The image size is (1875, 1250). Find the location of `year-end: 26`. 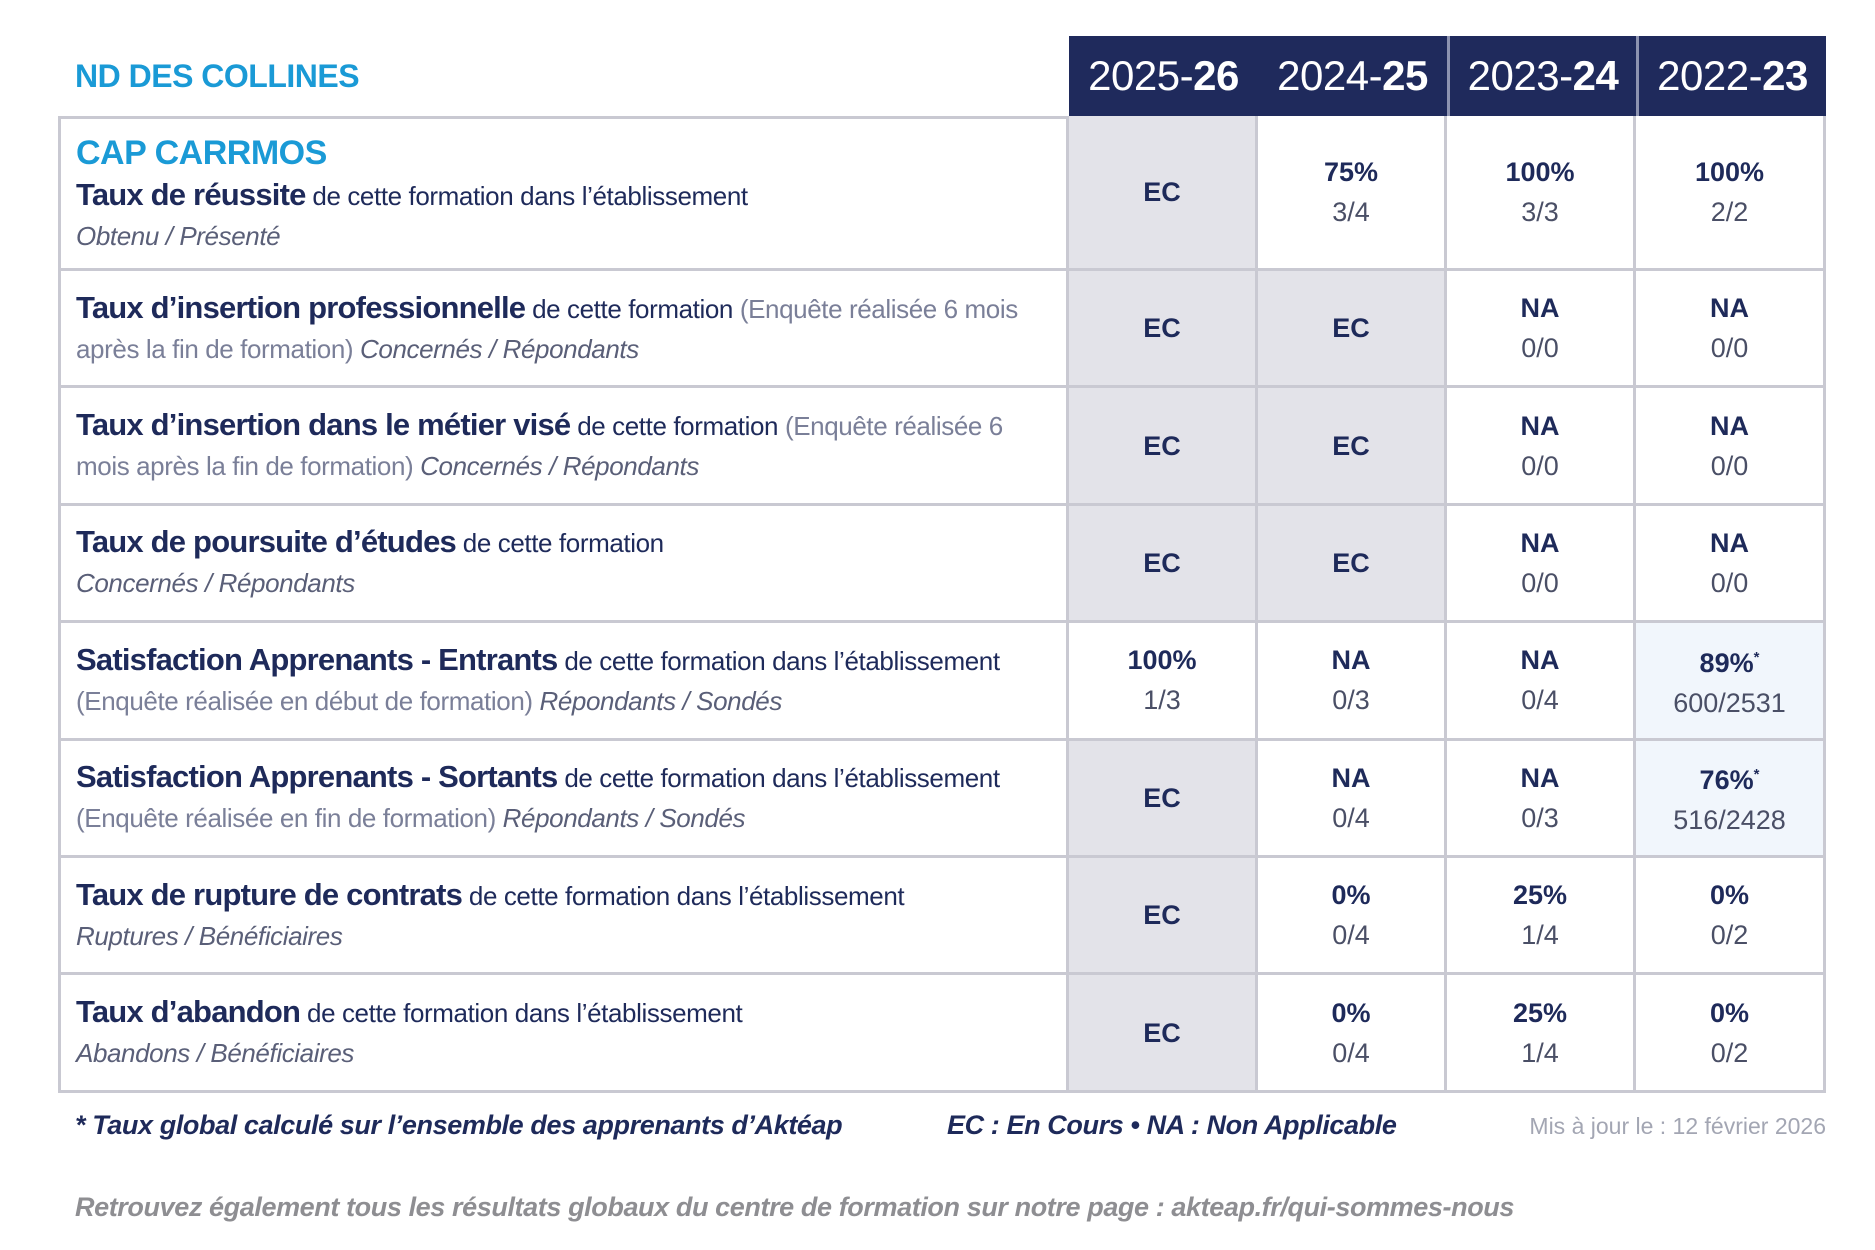

year-end: 26 is located at coordinates (1216, 75).